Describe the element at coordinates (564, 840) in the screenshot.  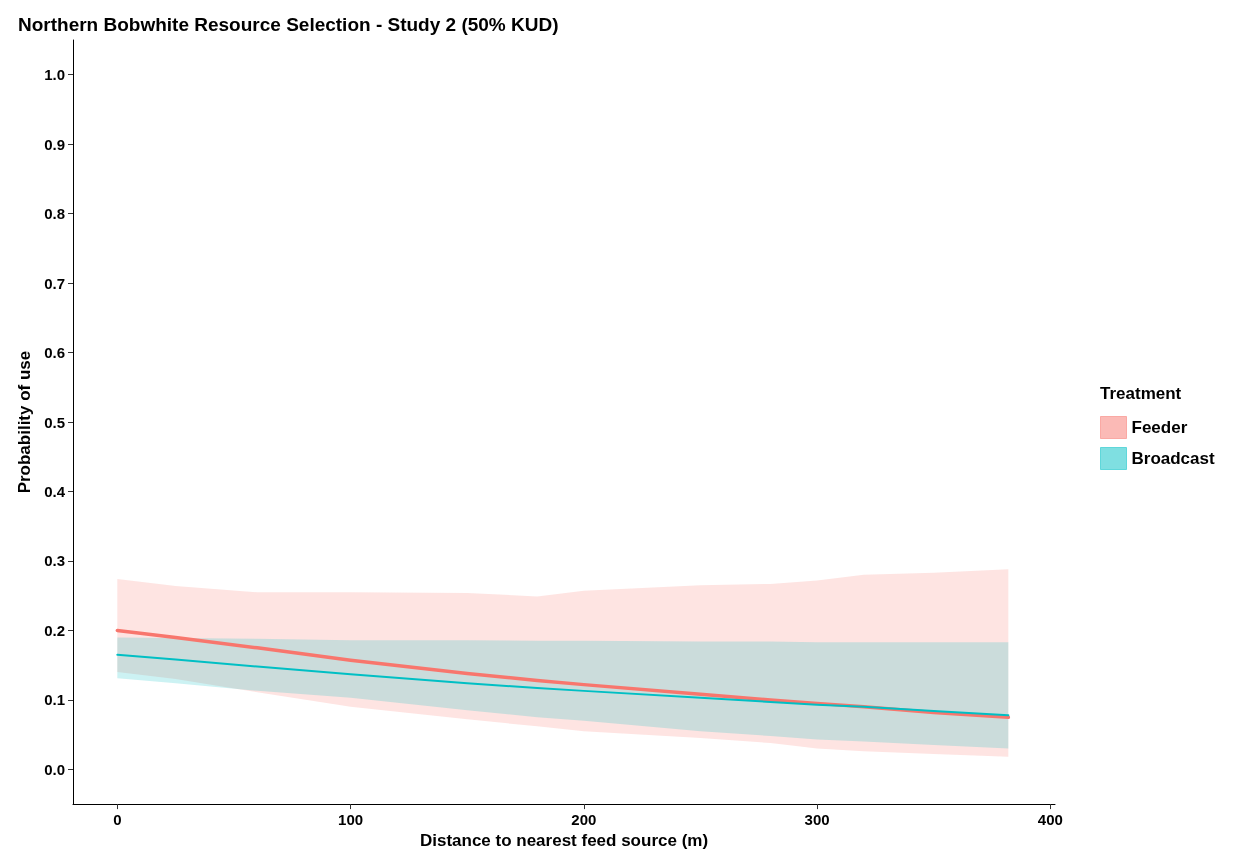
I see `x-axis-title: Distance to nearest feed source (m)` at that location.